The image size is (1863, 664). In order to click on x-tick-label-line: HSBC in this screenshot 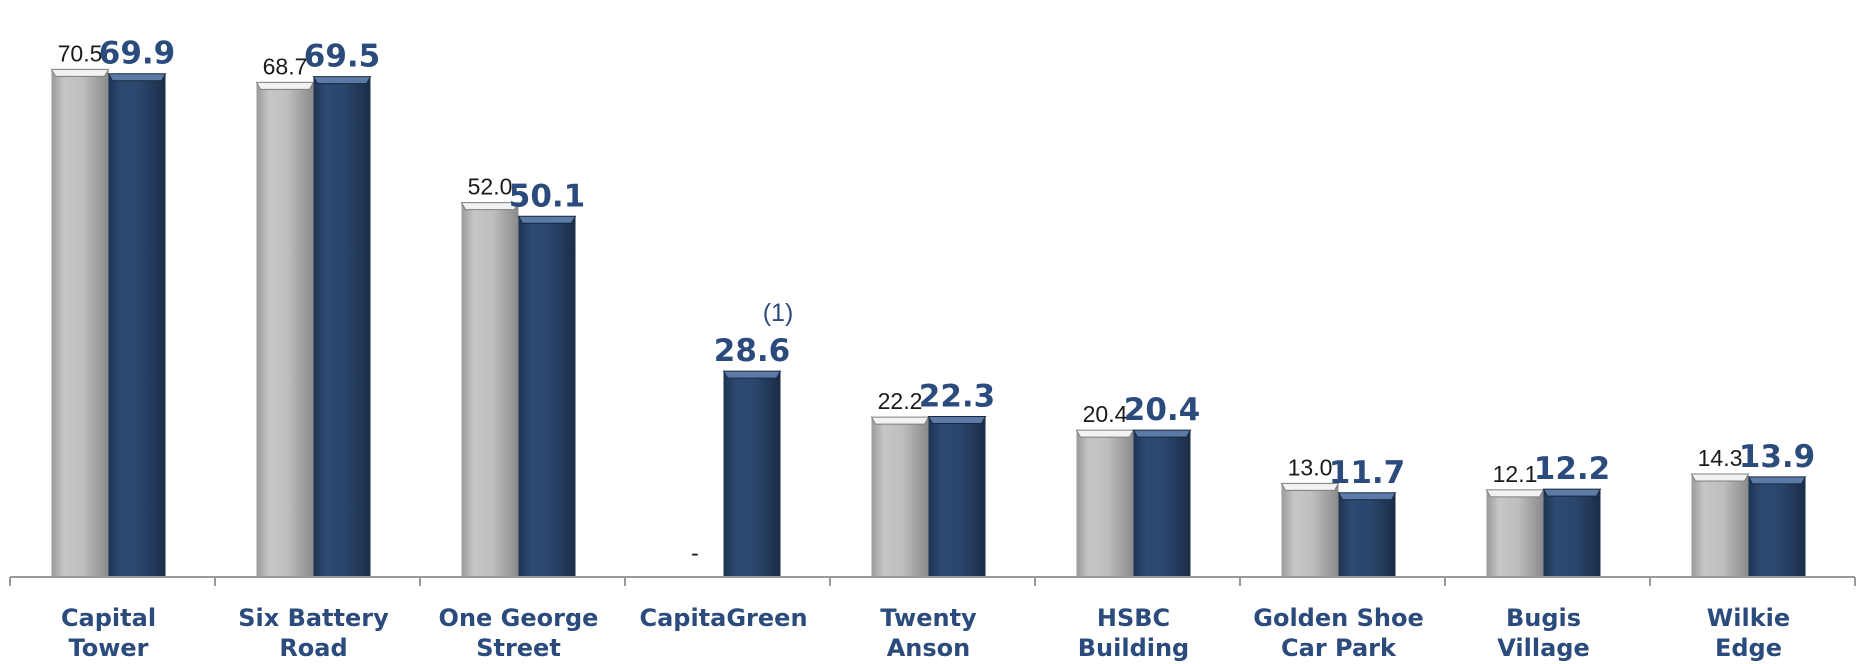, I will do `click(1133, 618)`.